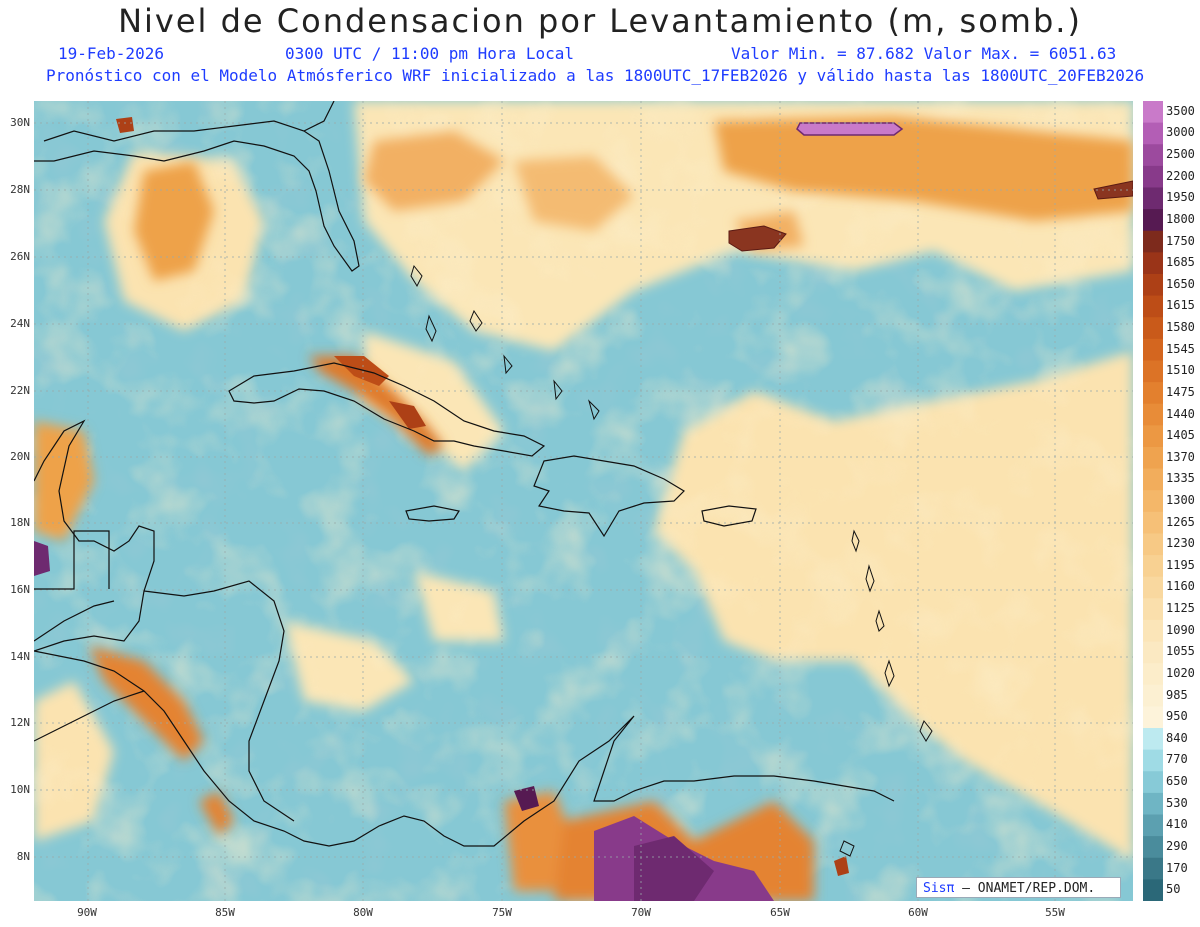 The height and width of the screenshot is (927, 1200). I want to click on legend-label: 3500, so click(1180, 110).